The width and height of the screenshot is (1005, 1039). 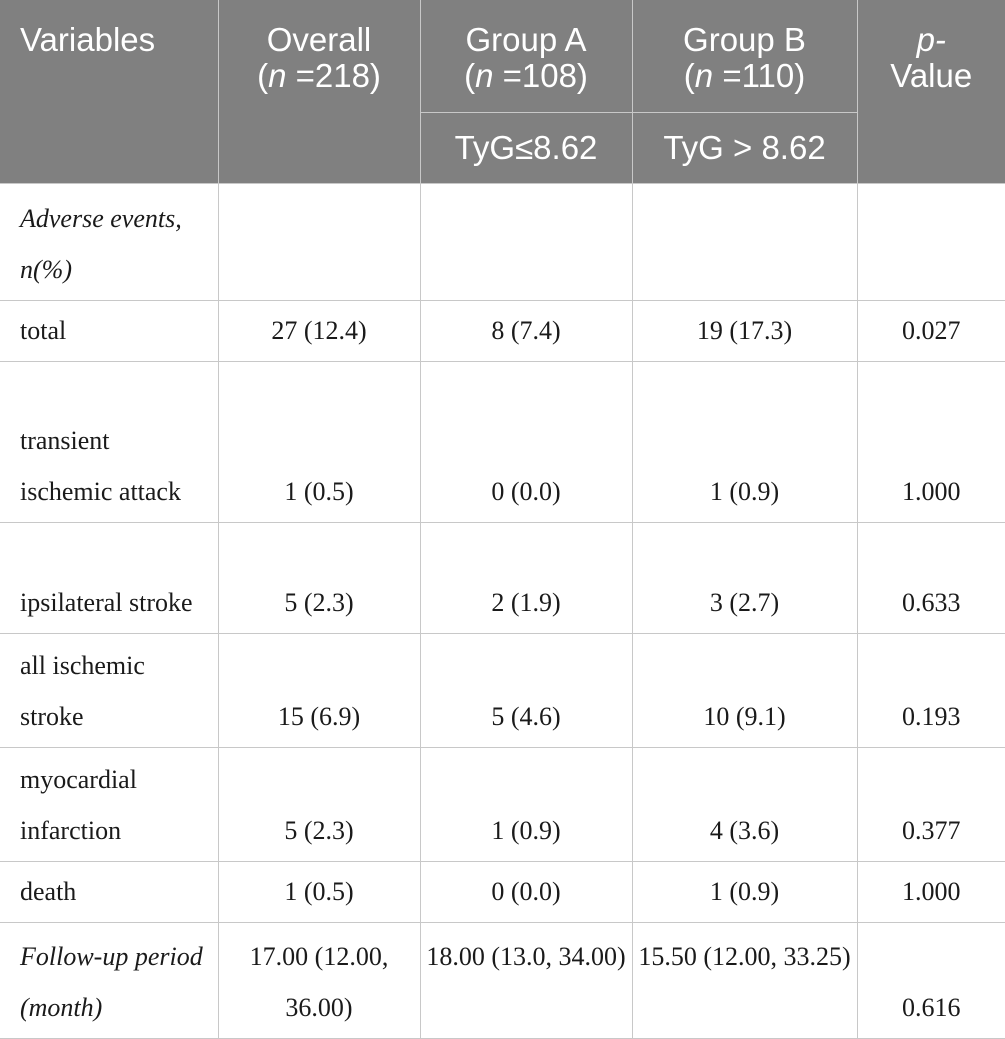 I want to click on row-label: Follow-up period (month), so click(x=109, y=980).